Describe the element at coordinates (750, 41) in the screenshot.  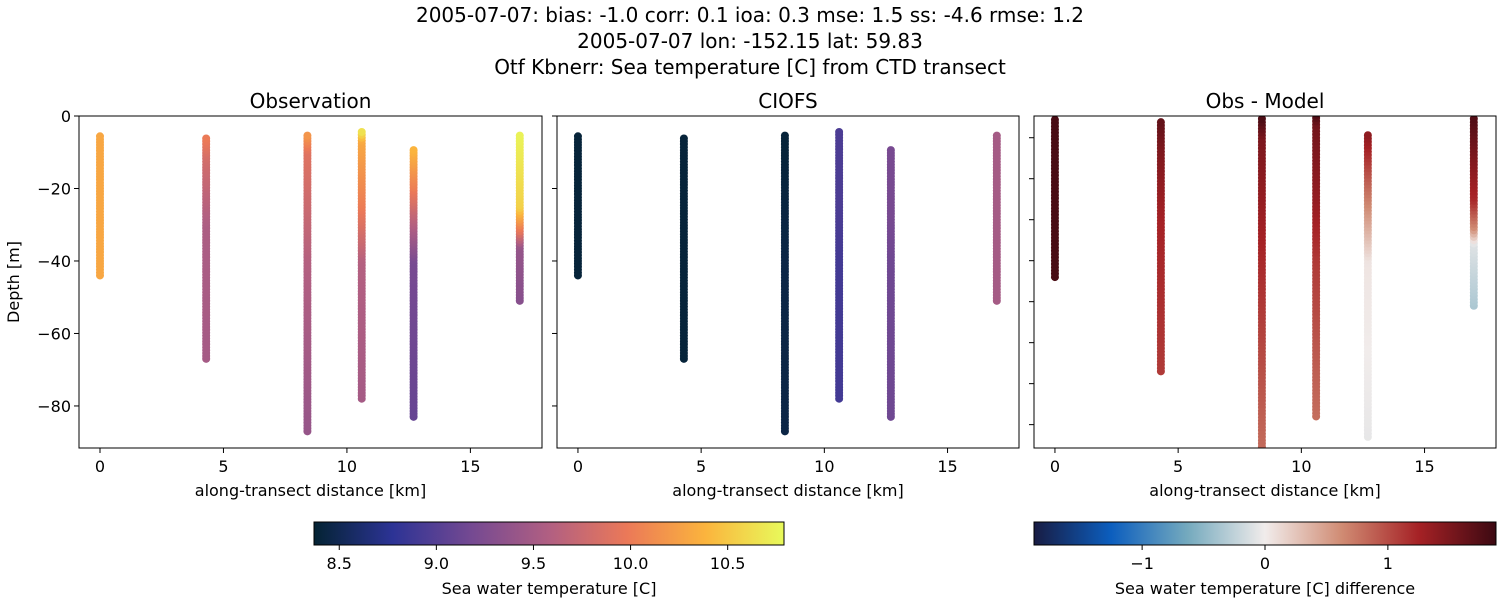
I see `figure-title-line-2: 2005-07-07 lon: -152.15 lat: 59.83` at that location.